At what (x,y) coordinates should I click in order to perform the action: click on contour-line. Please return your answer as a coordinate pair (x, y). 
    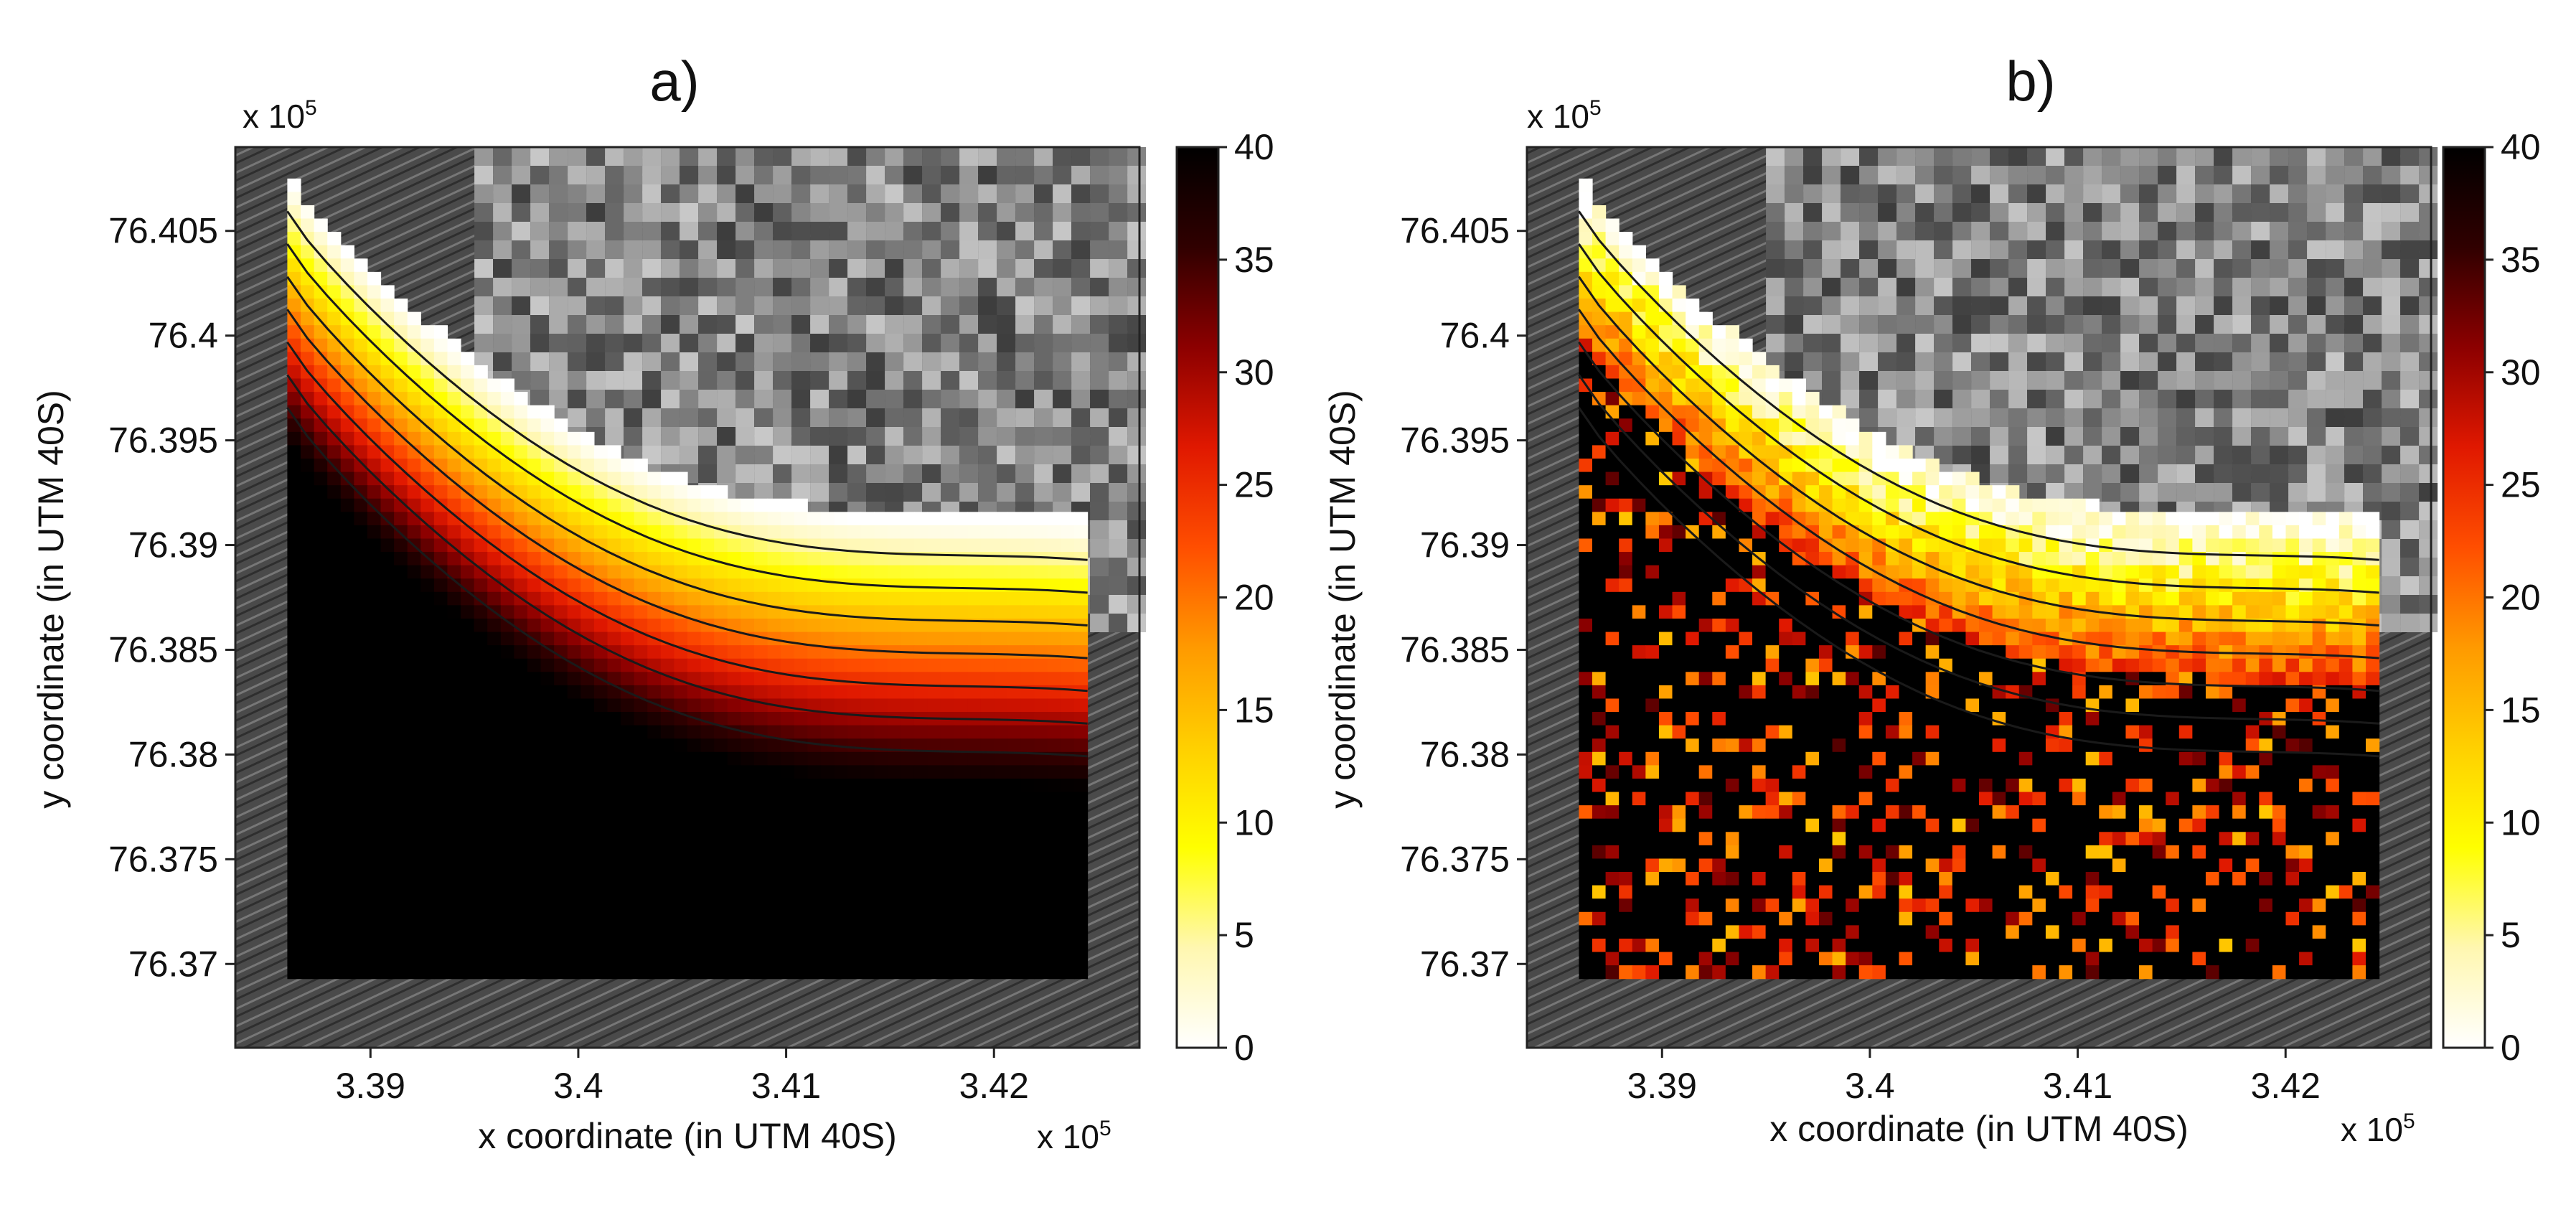
    Looking at the image, I should click on (687, 386).